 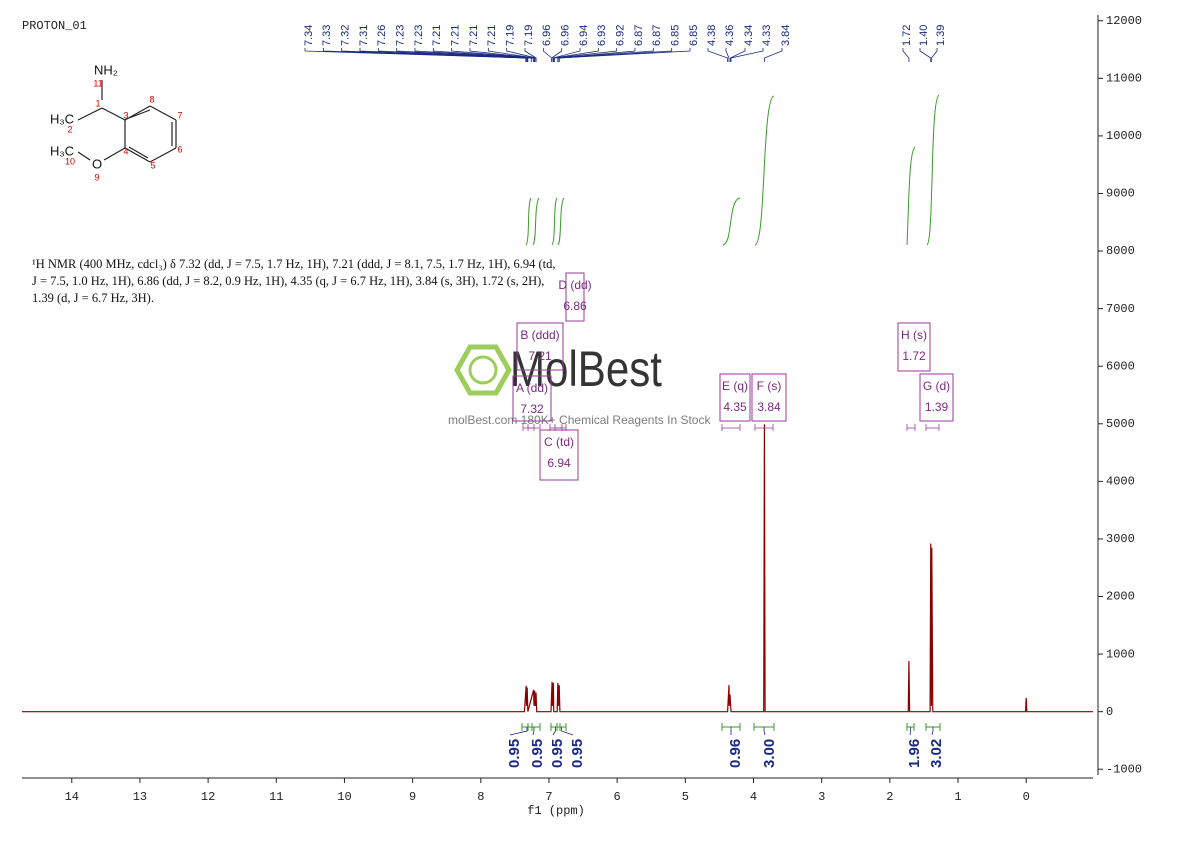 What do you see at coordinates (511, 35) in the screenshot?
I see `peak-label: 7.19` at bounding box center [511, 35].